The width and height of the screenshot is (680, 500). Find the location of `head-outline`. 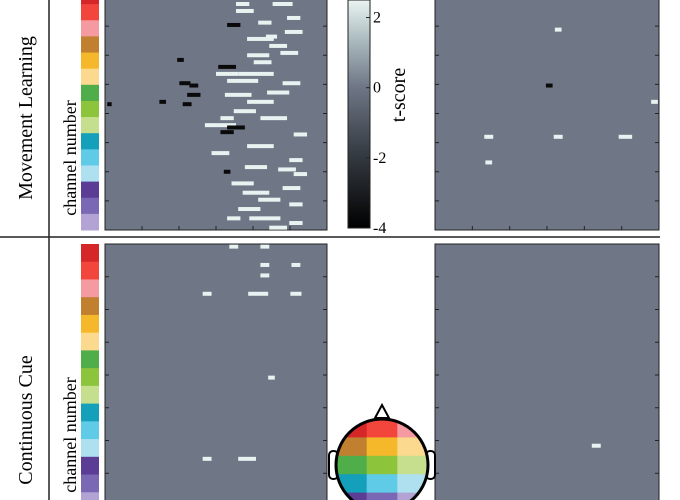

head-outline is located at coordinates (382, 458).